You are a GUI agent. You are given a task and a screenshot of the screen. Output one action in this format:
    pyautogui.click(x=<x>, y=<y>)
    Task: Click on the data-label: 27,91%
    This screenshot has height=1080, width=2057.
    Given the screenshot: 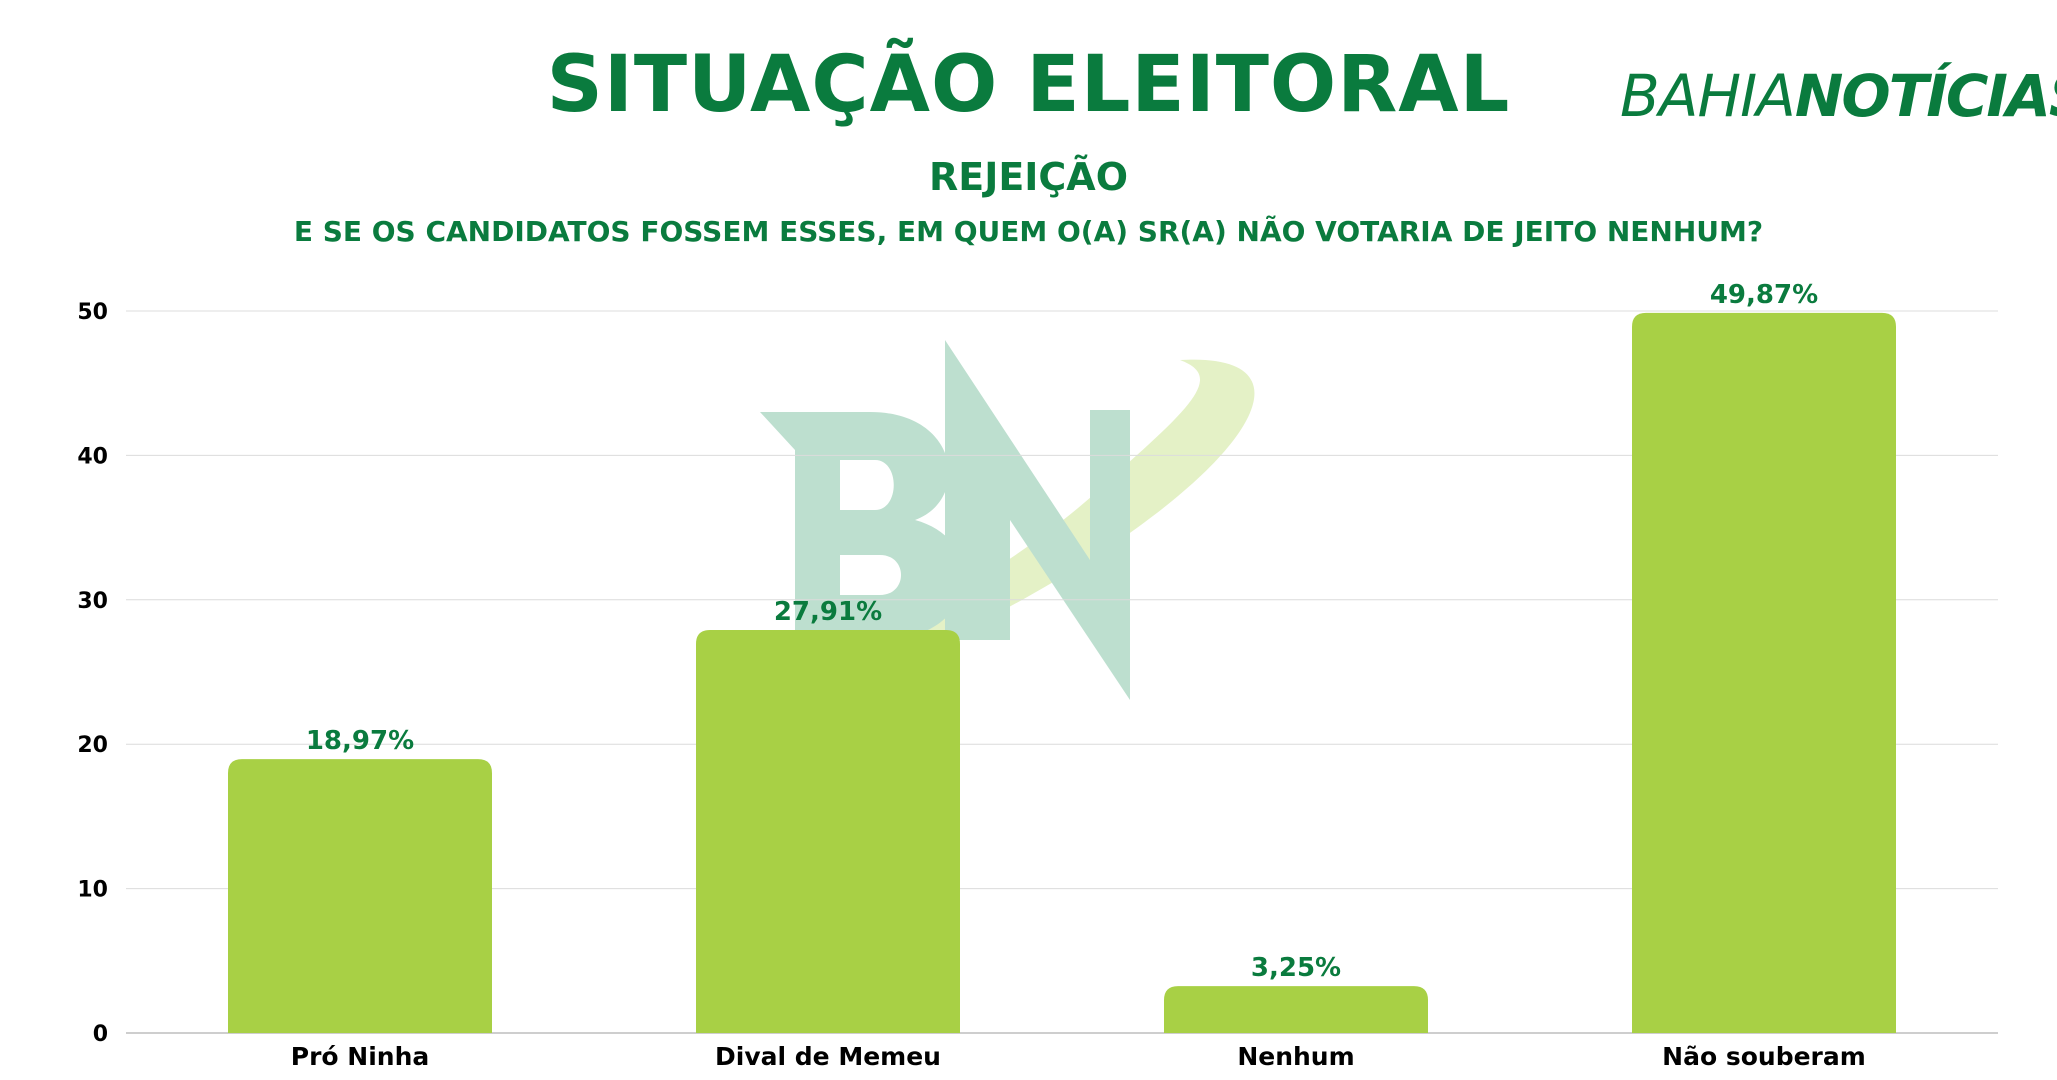 What is the action you would take?
    pyautogui.click(x=828, y=612)
    